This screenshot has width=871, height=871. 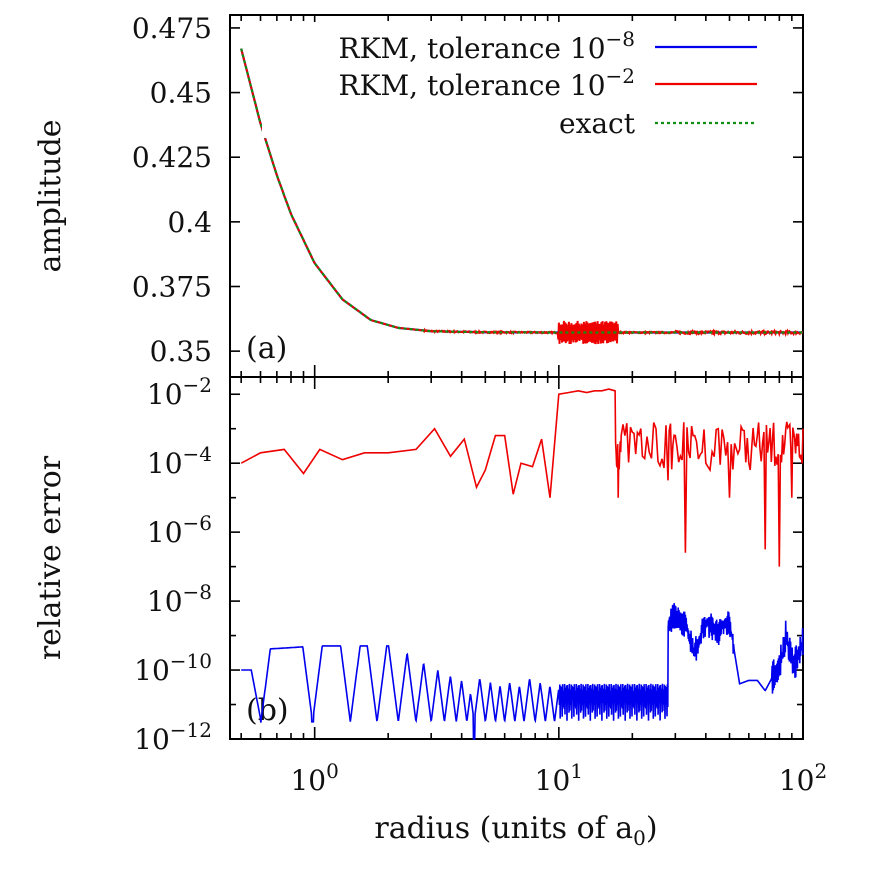 What do you see at coordinates (173, 737) in the screenshot?
I see `y-tick-label: 10⁻¹²` at bounding box center [173, 737].